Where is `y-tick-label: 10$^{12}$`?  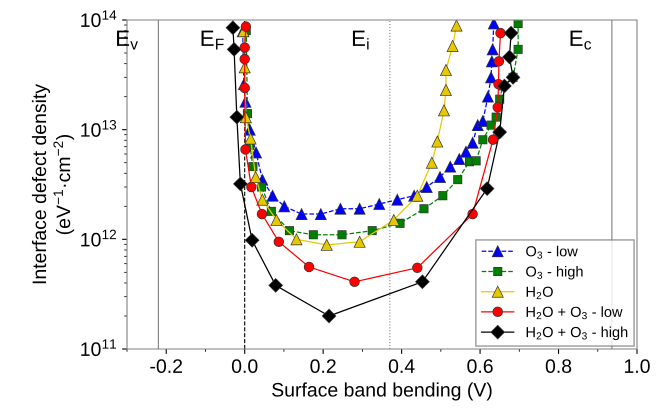 y-tick-label: 10$^{12}$ is located at coordinates (98, 238).